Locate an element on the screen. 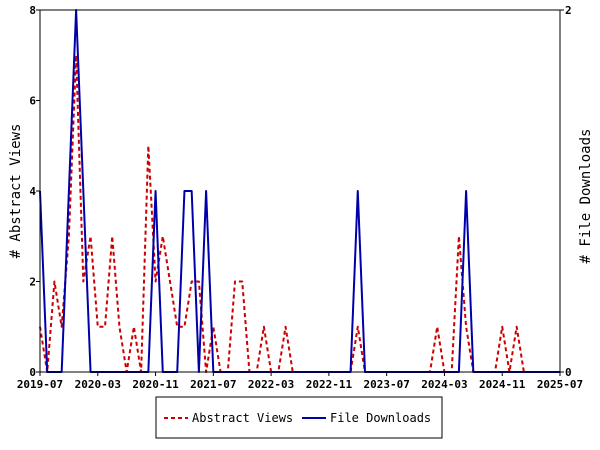  legend: Abstract Views File Downloads is located at coordinates (299, 417).